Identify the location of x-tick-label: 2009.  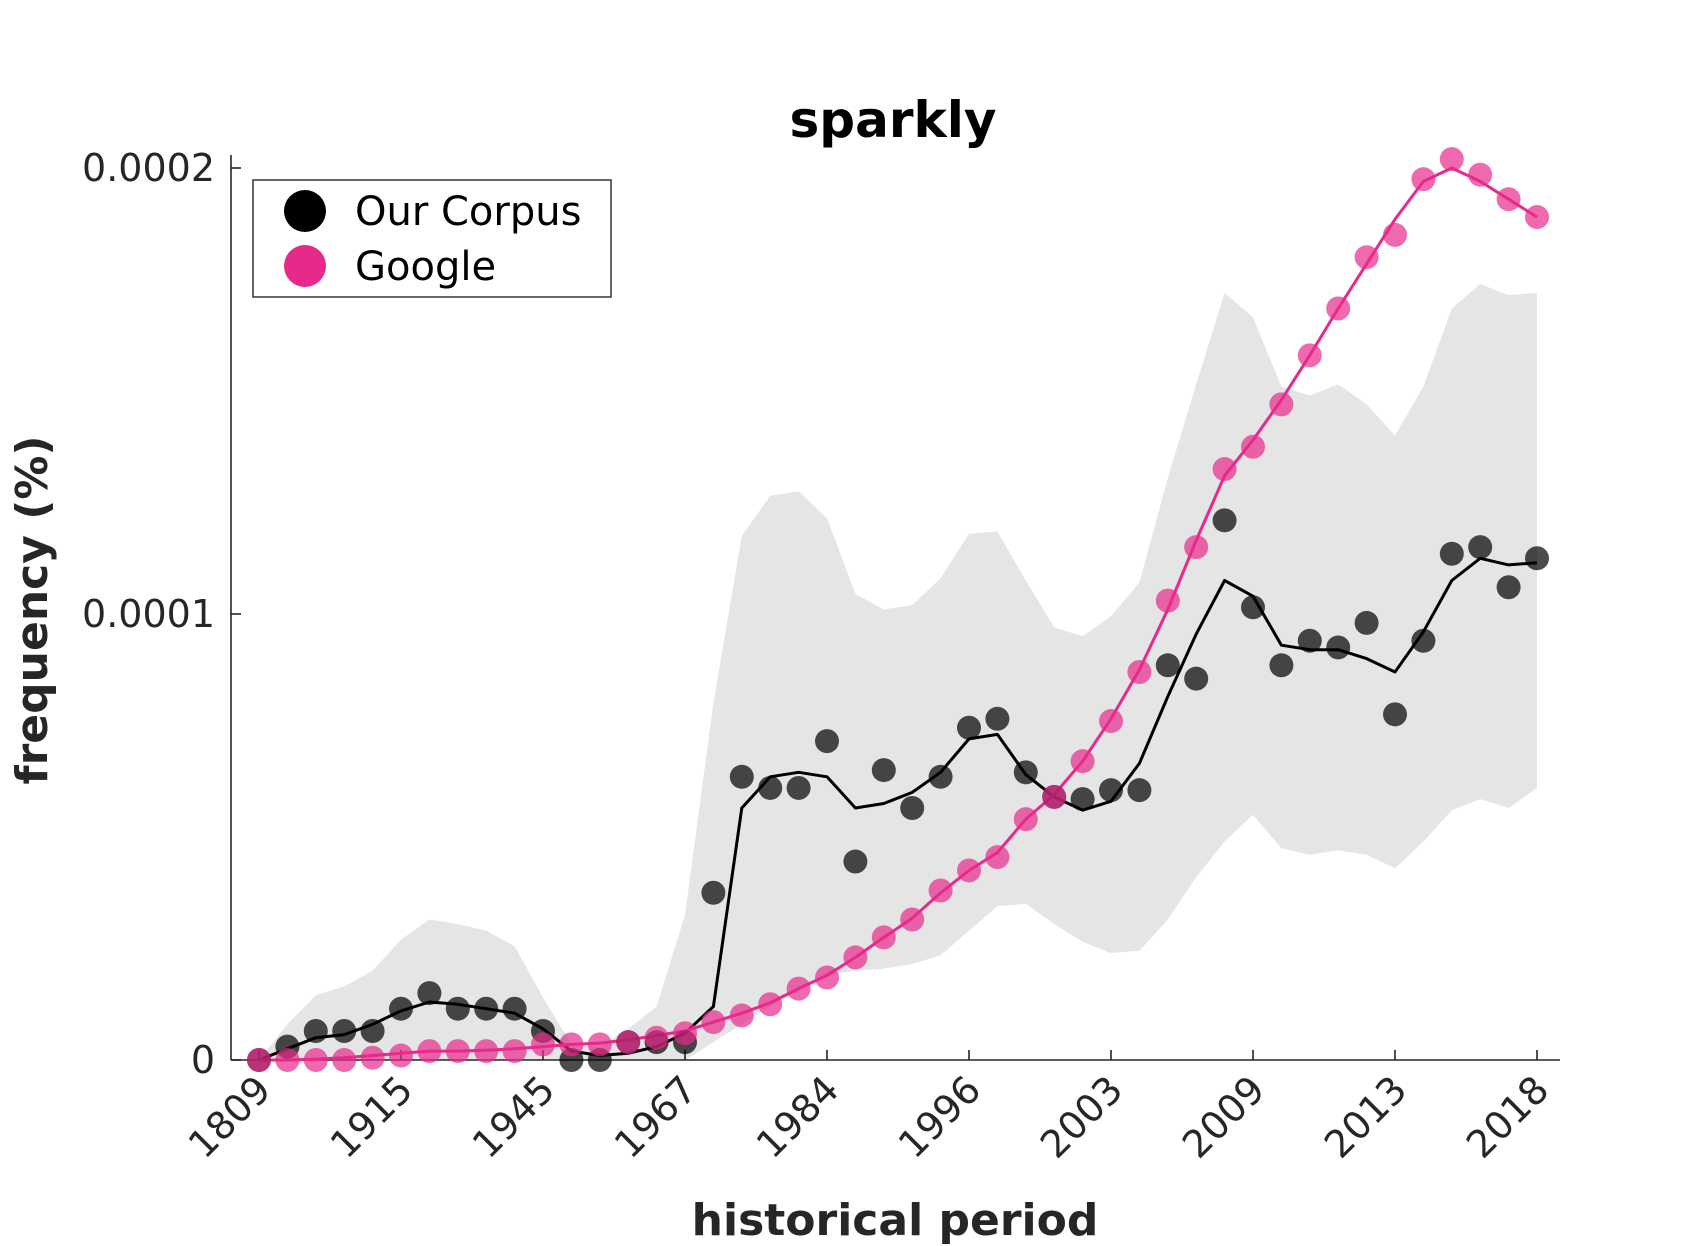
(1224, 1117).